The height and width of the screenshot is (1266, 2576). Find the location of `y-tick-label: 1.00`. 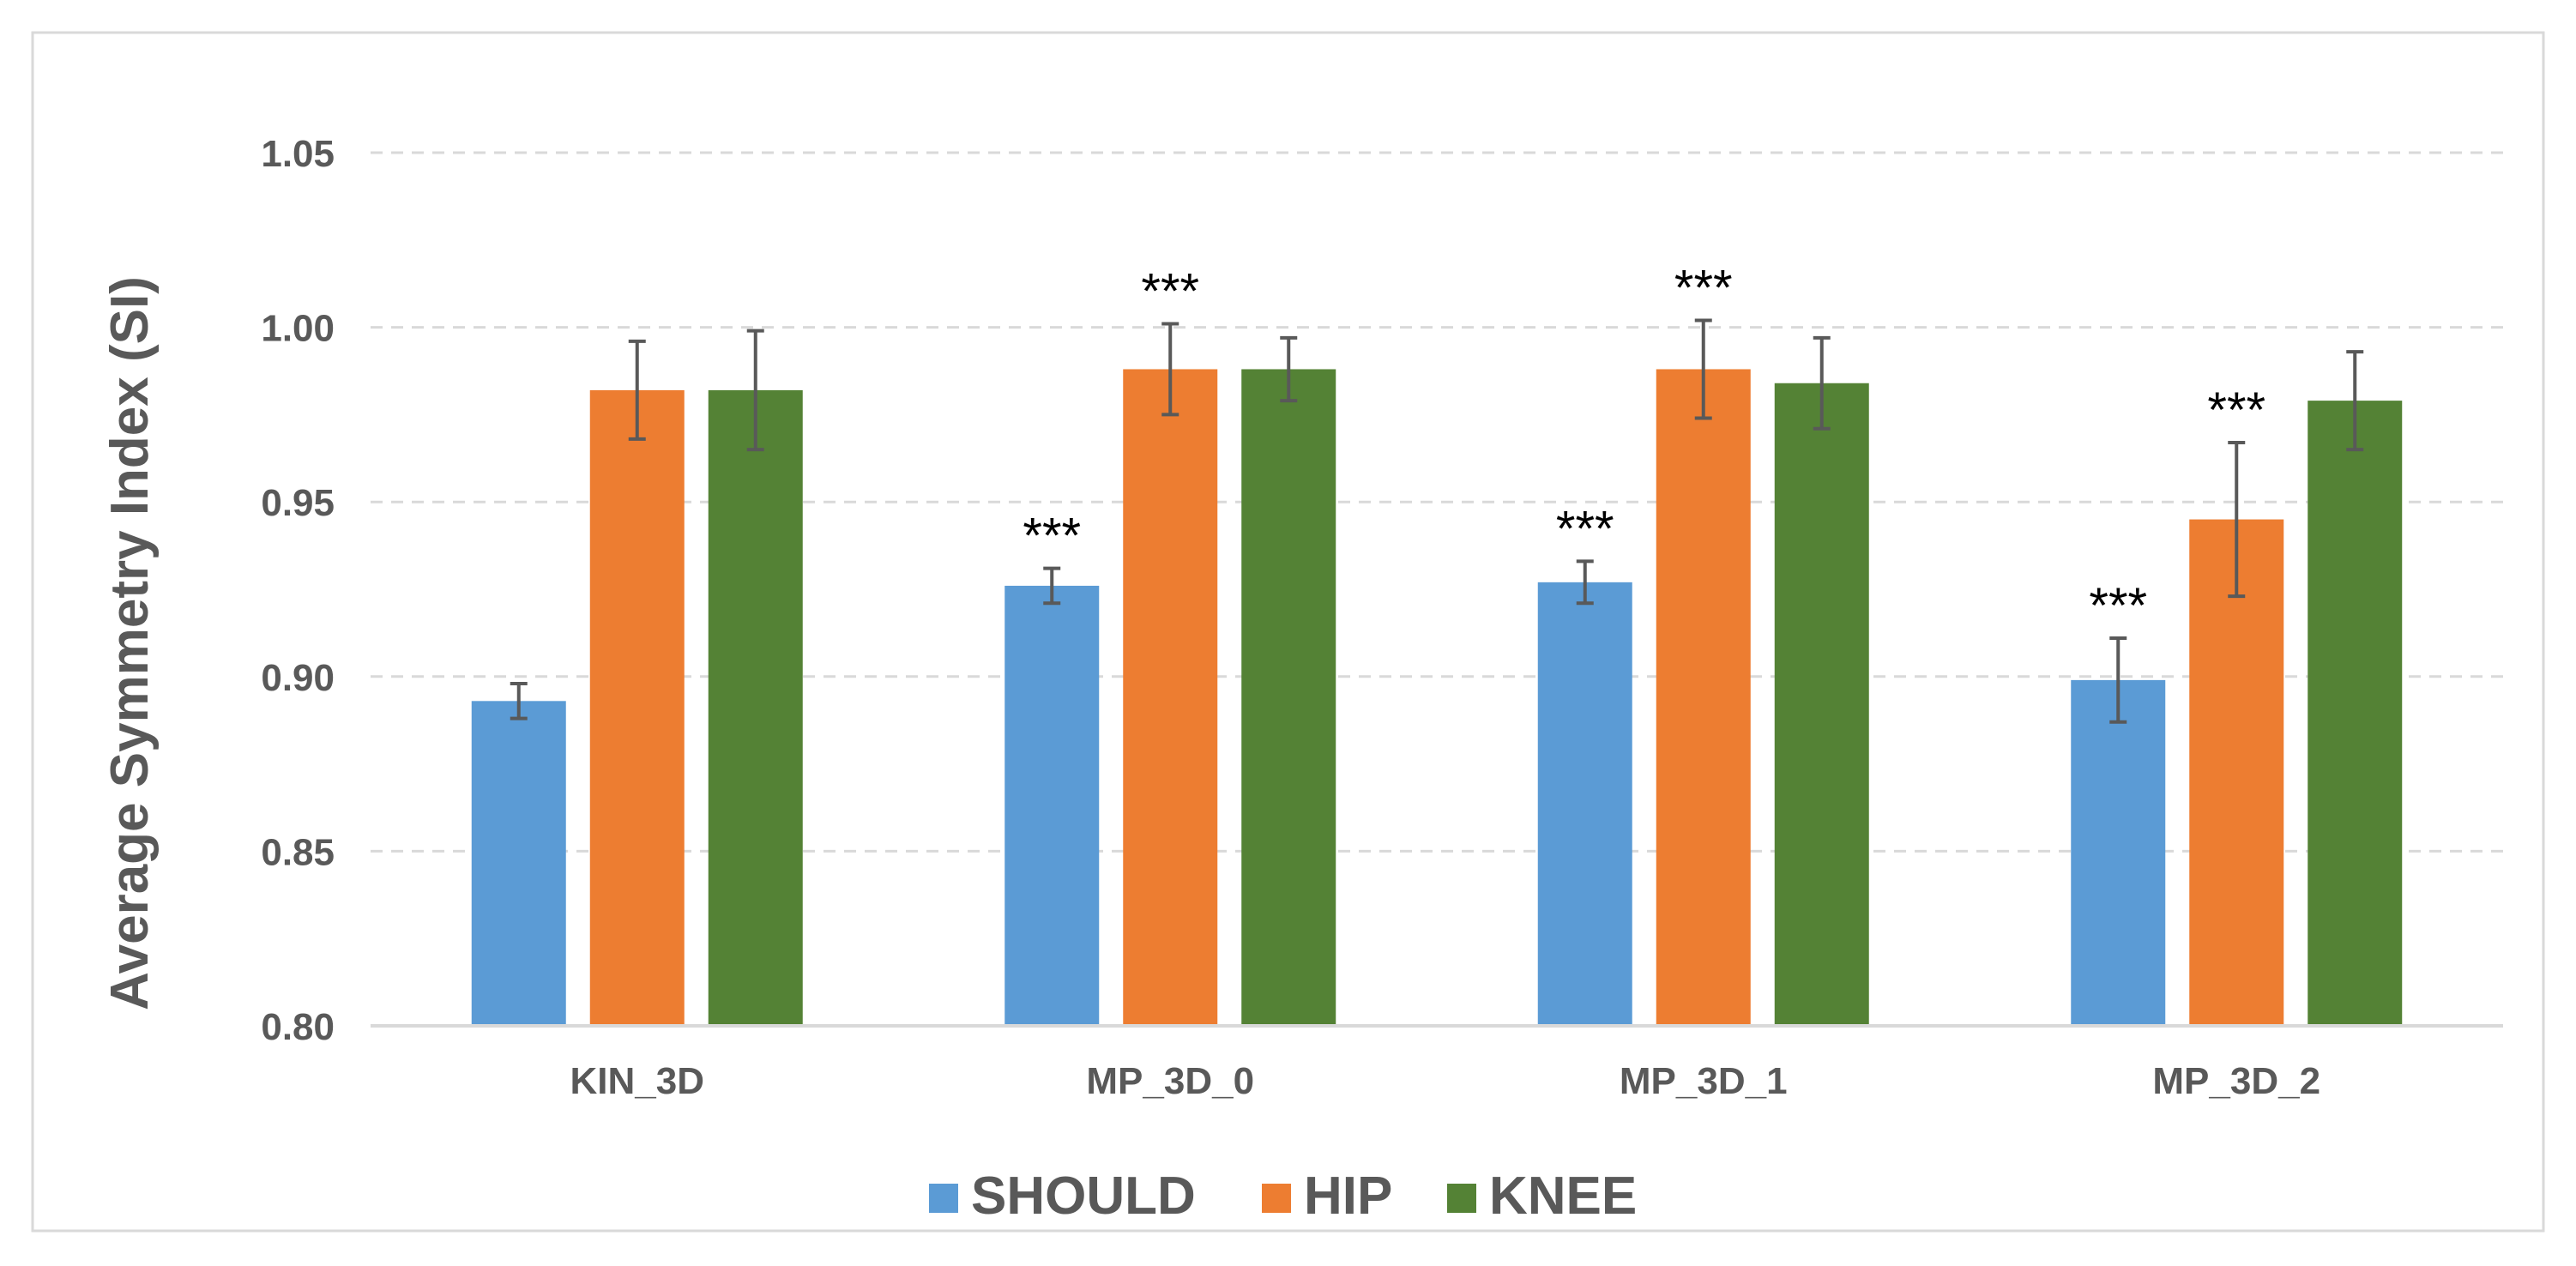

y-tick-label: 1.00 is located at coordinates (298, 329).